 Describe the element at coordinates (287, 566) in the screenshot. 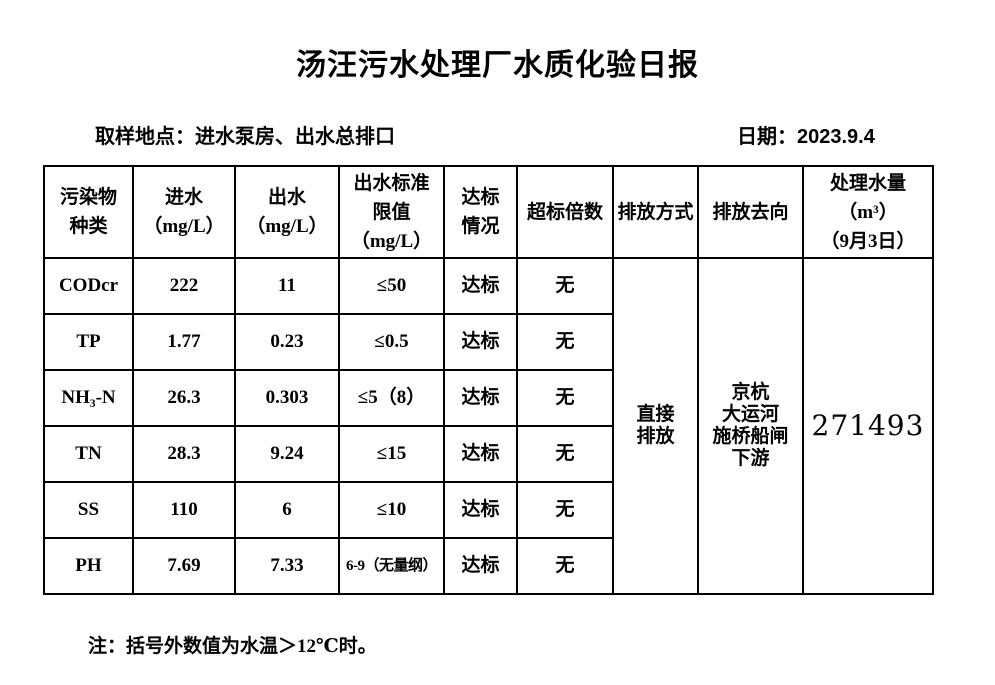

I see `outflow-cell: 7.33` at that location.